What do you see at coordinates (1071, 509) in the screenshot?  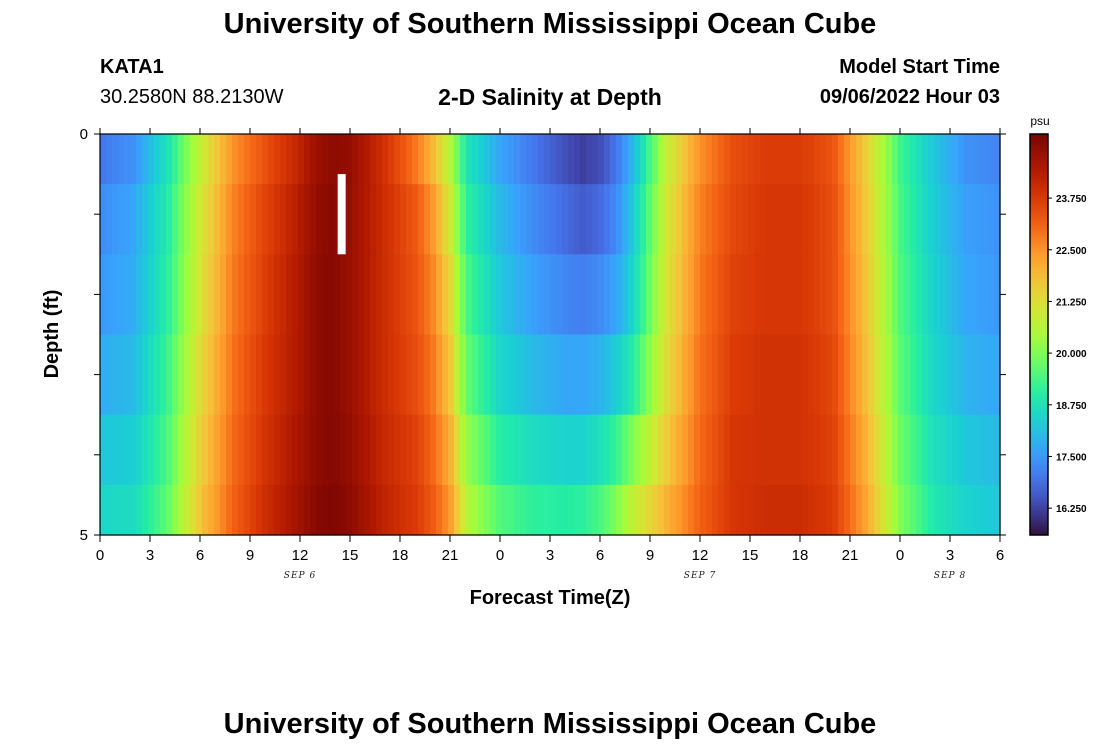 I see `colorbar-tick-label: 16.250` at bounding box center [1071, 509].